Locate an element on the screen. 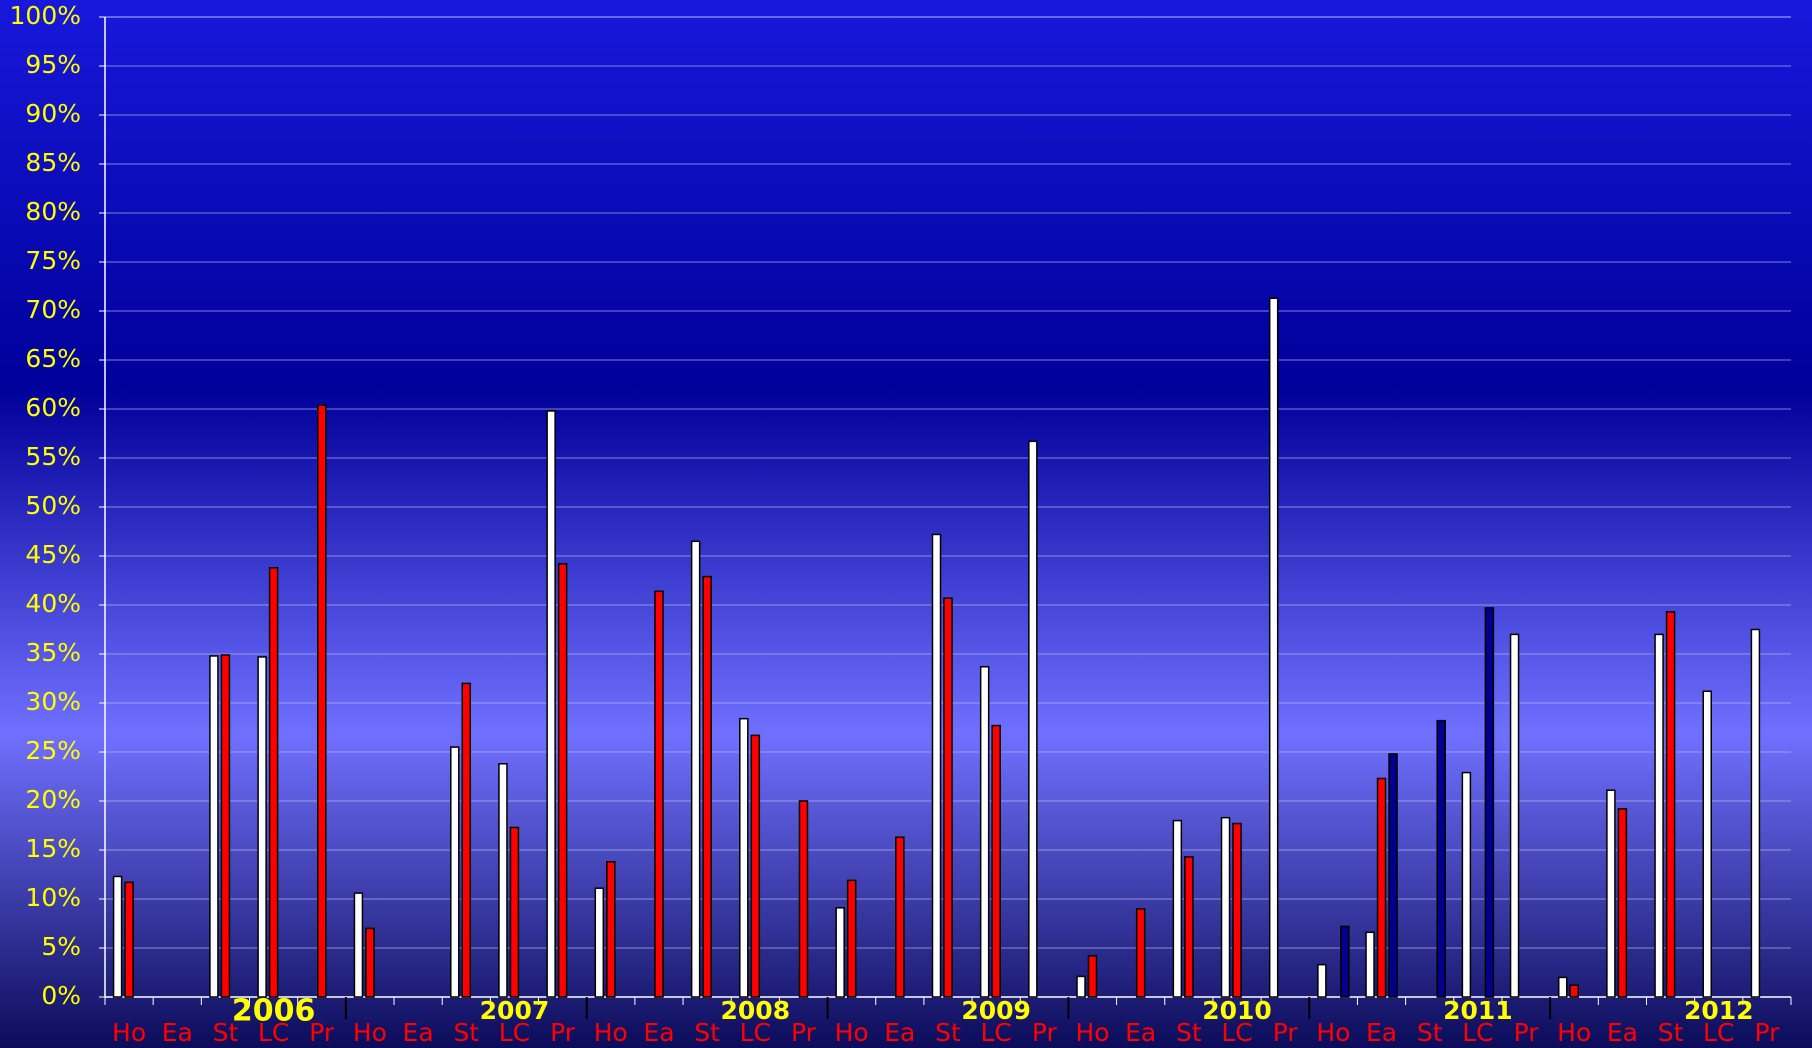  y-tick-label: 5% is located at coordinates (61, 946).